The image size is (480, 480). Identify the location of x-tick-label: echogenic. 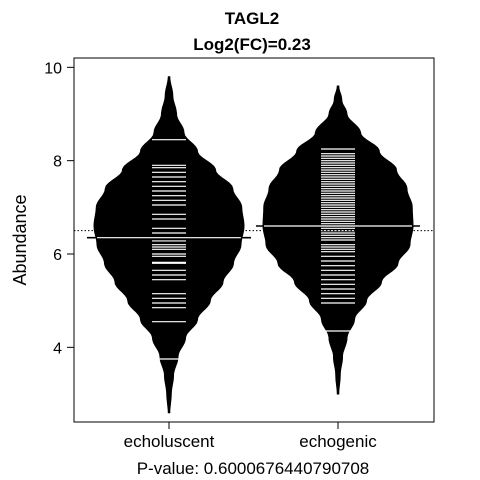
(338, 441).